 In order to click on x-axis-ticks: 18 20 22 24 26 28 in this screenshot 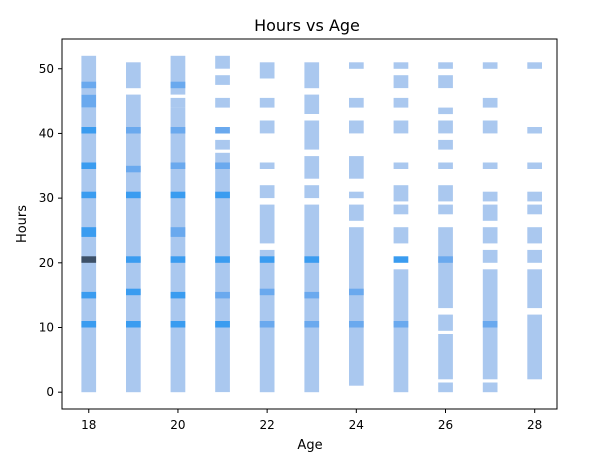, I will do `click(311, 420)`.